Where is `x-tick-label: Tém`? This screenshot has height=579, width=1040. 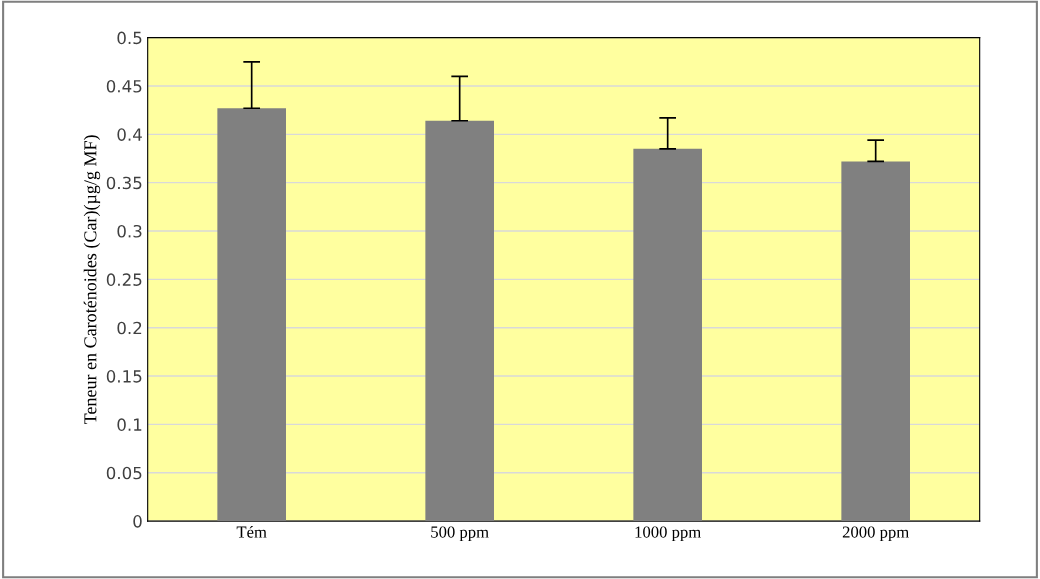
x-tick-label: Tém is located at coordinates (251, 531).